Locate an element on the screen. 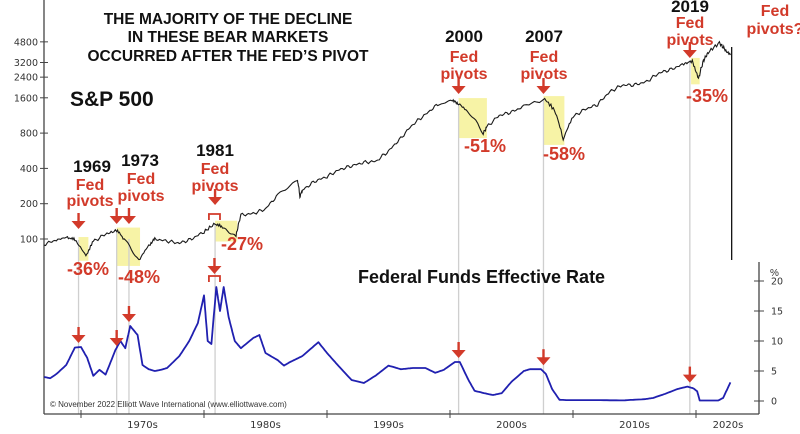 This screenshot has width=800, height=434. sp-ytick-label: 3200 is located at coordinates (26, 63).